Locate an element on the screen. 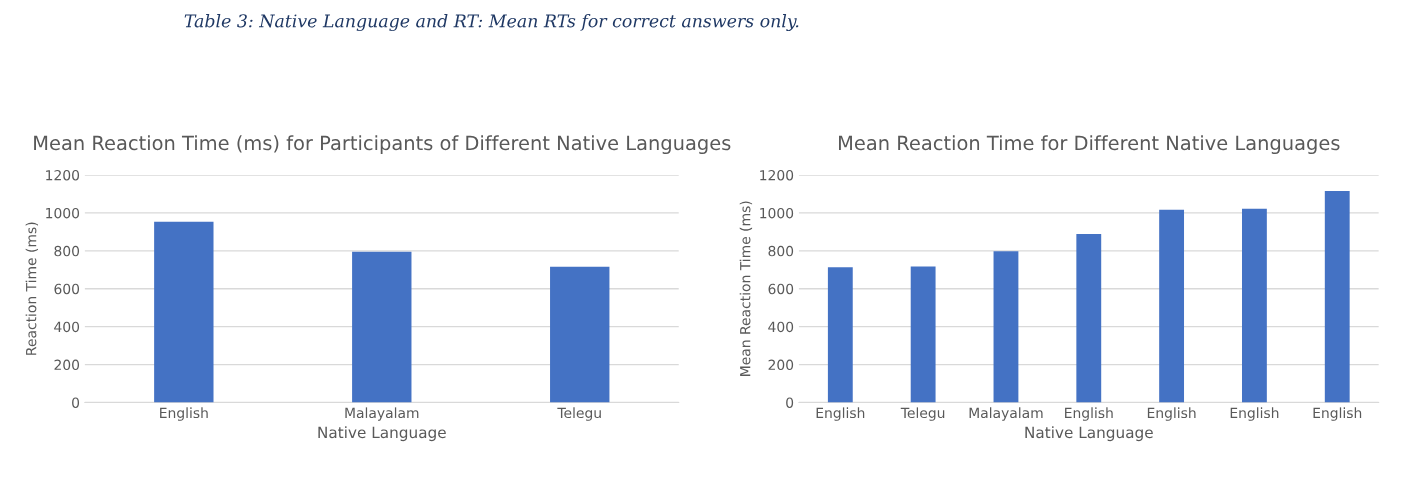  chart-title: Mean Reaction Time (ms) for Participants of Different Native Languages is located at coordinates (382, 145).